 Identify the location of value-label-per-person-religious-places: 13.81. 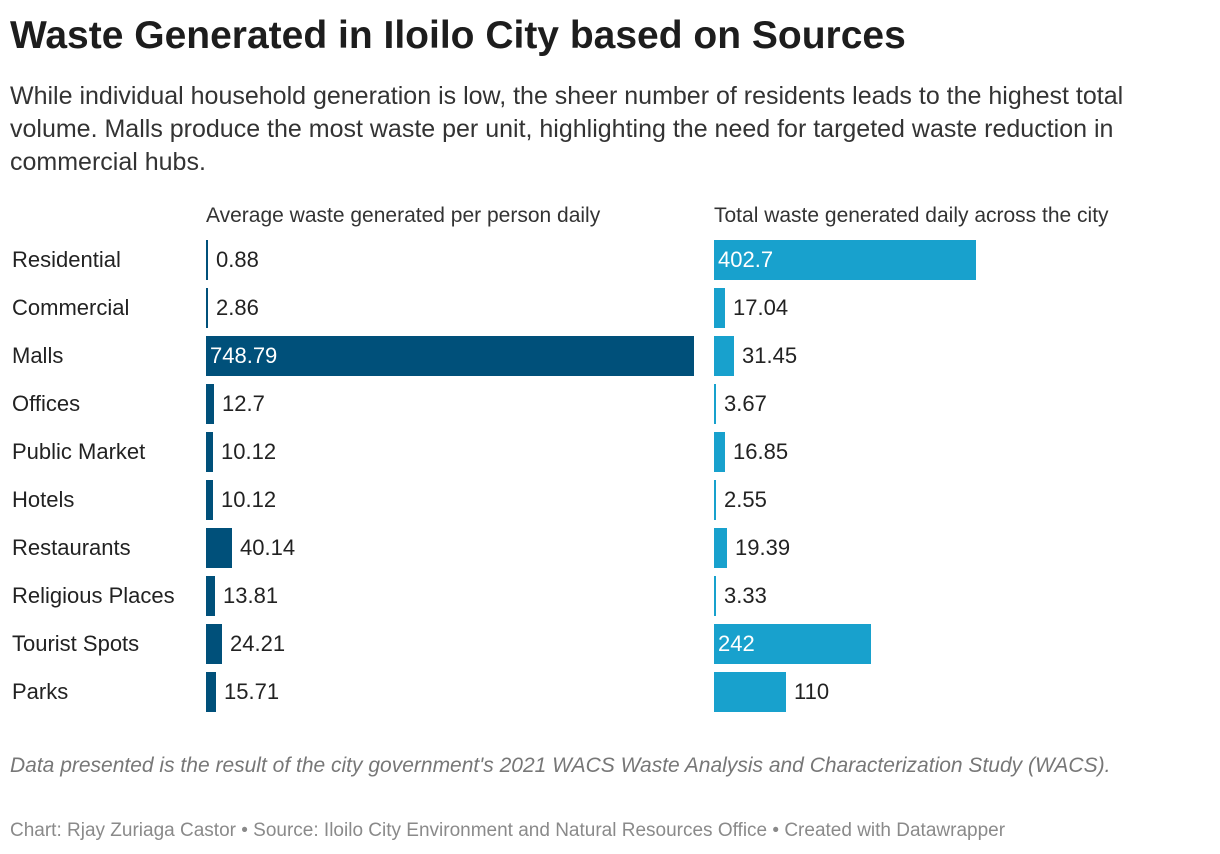
(251, 595).